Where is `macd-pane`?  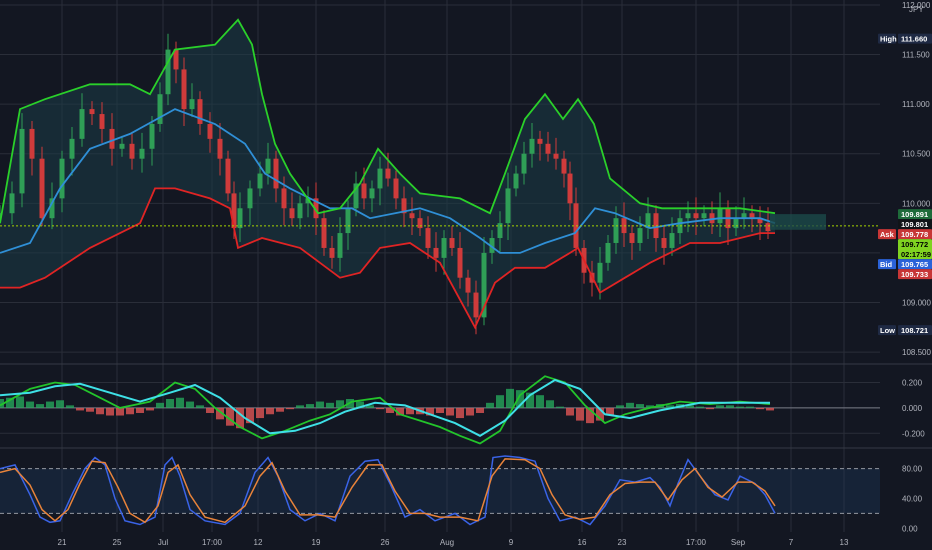 macd-pane is located at coordinates (440, 410).